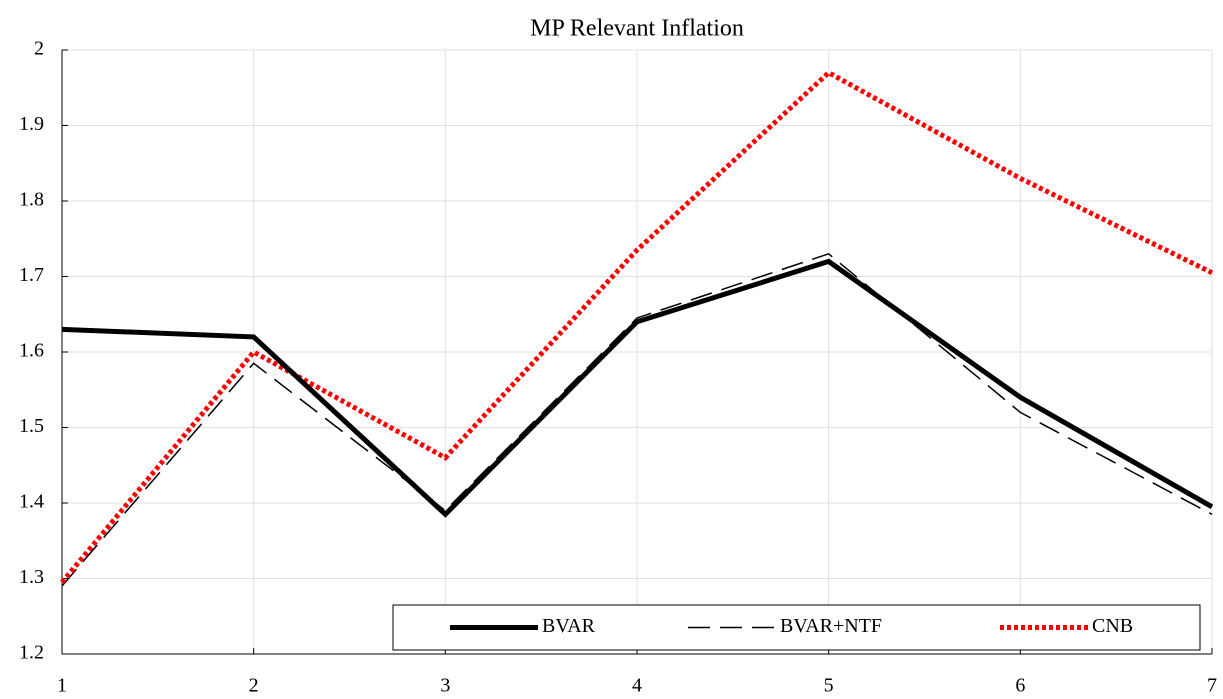  What do you see at coordinates (569, 626) in the screenshot?
I see `legend-label: BVAR` at bounding box center [569, 626].